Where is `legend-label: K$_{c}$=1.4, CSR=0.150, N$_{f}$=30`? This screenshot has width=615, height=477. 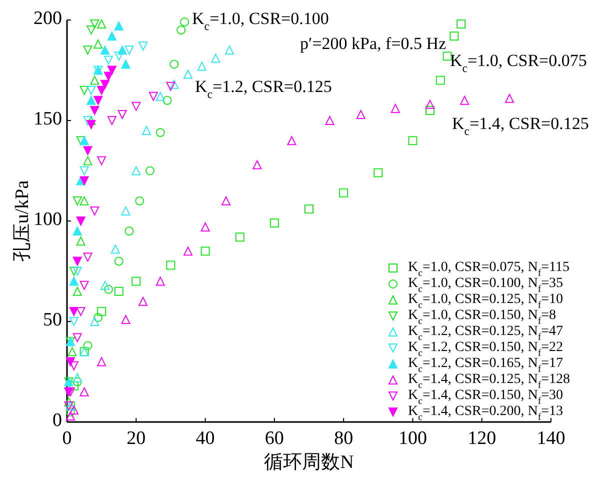
legend-label: K$_{c}$=1.4, CSR=0.150, N$_{f}$=30 is located at coordinates (486, 397).